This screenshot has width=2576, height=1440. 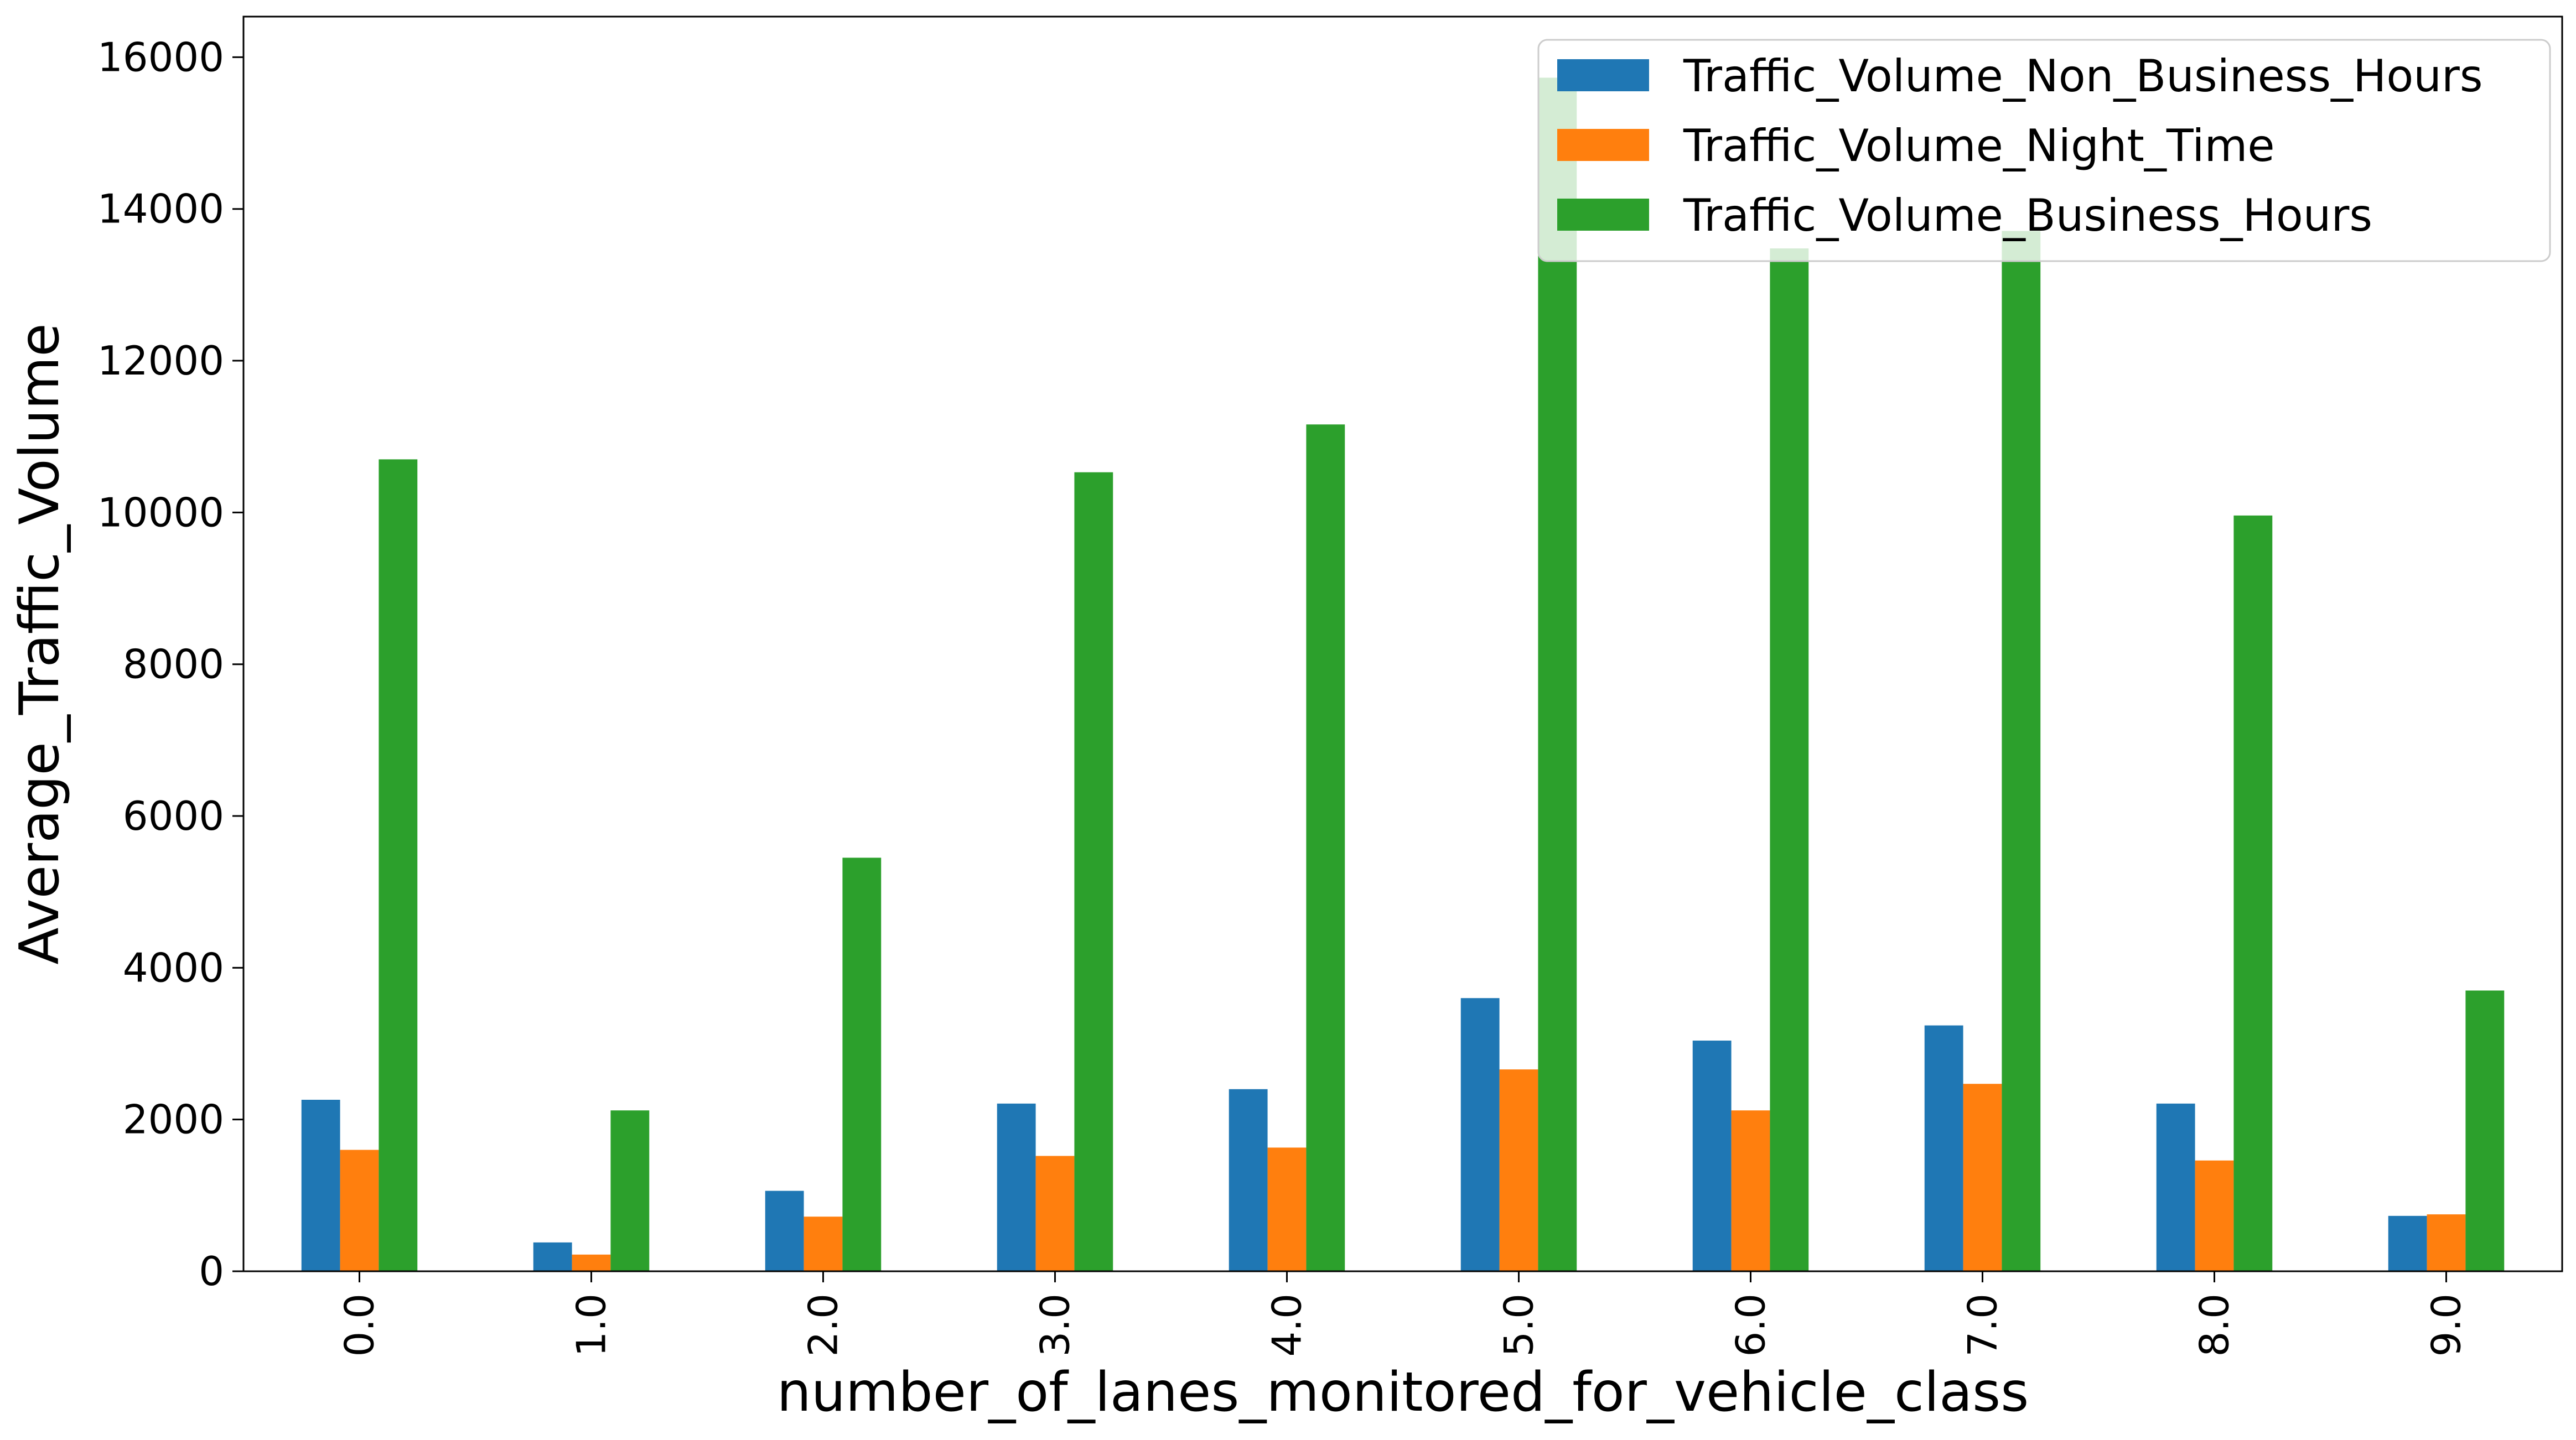 I want to click on bar-Traffic_Volume_Business_Hours-7.0, so click(x=2021, y=751).